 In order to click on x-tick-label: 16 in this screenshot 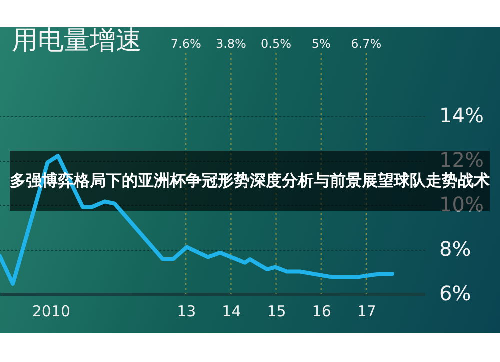, I will do `click(322, 311)`.